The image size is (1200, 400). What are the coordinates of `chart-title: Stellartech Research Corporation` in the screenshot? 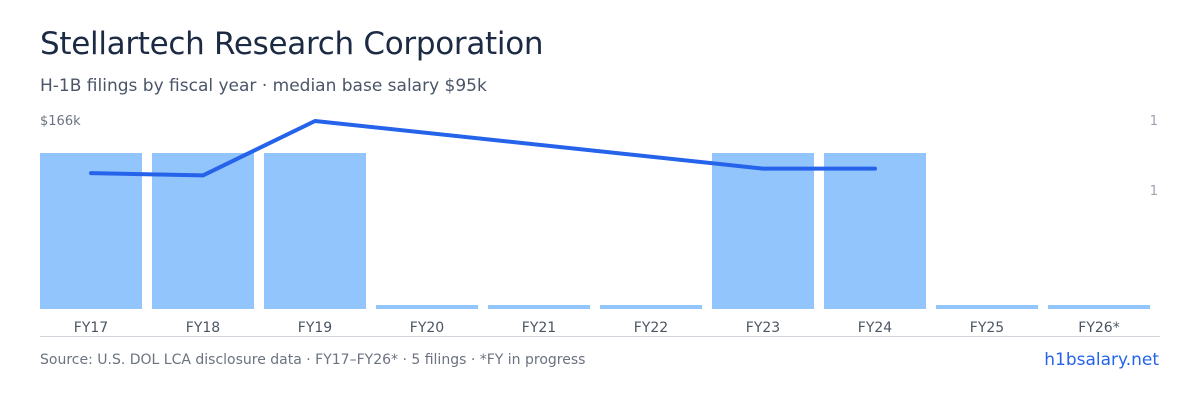 It's located at (292, 44).